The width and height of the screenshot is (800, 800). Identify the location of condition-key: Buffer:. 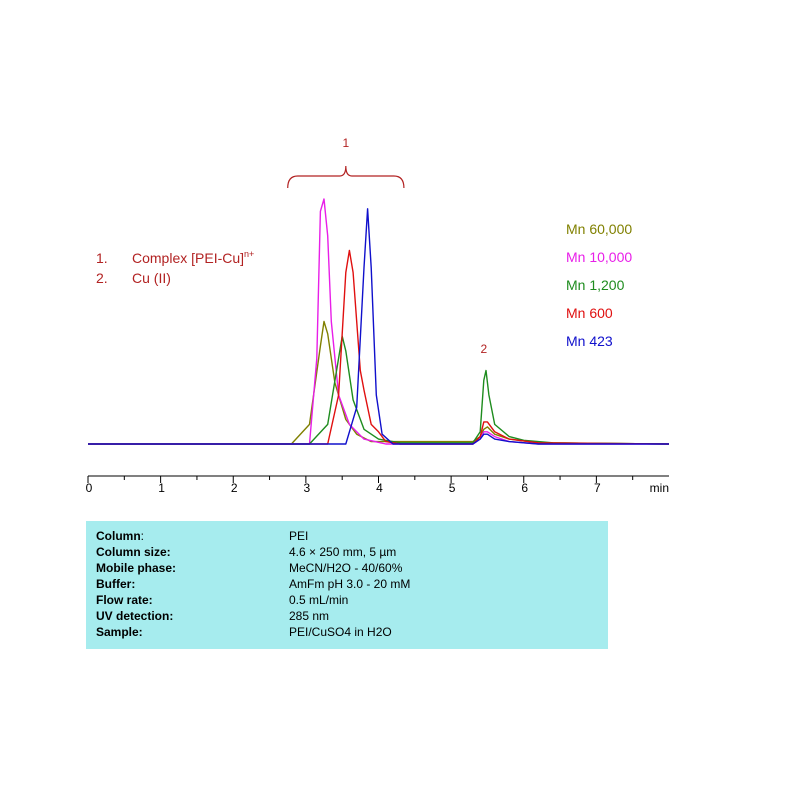
(116, 584).